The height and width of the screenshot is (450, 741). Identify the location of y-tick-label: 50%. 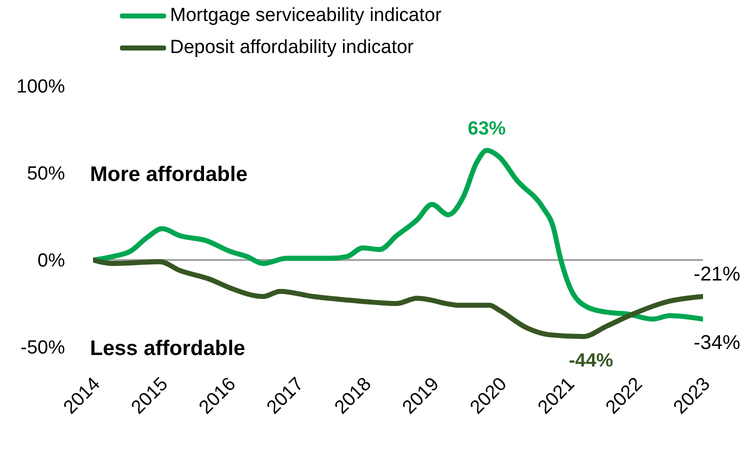
(46, 174).